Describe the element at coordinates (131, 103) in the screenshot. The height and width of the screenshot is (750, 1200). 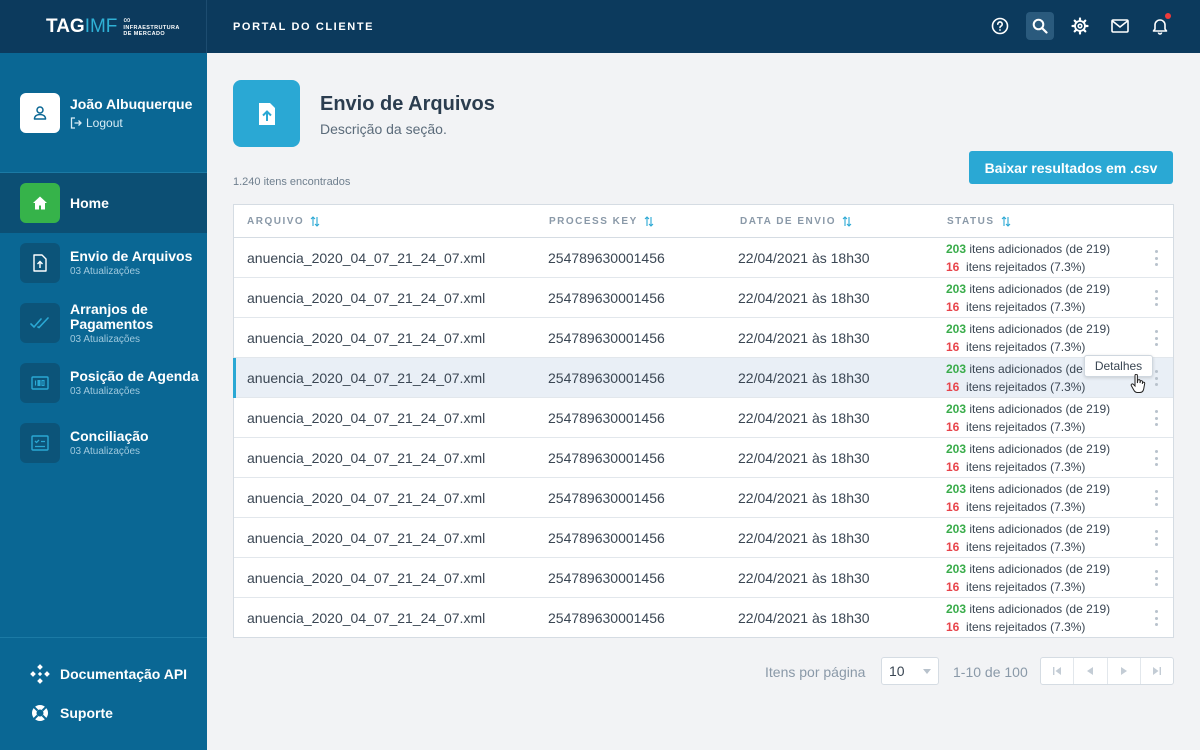
I see `user-name: João Albuquerque` at that location.